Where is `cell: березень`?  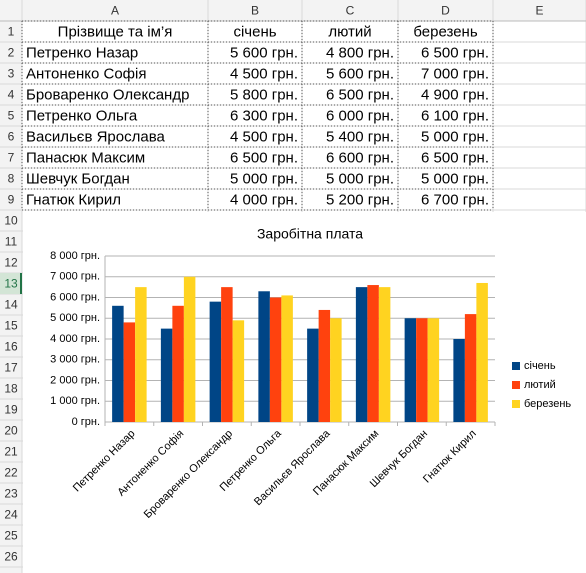
cell: березень is located at coordinates (445, 31).